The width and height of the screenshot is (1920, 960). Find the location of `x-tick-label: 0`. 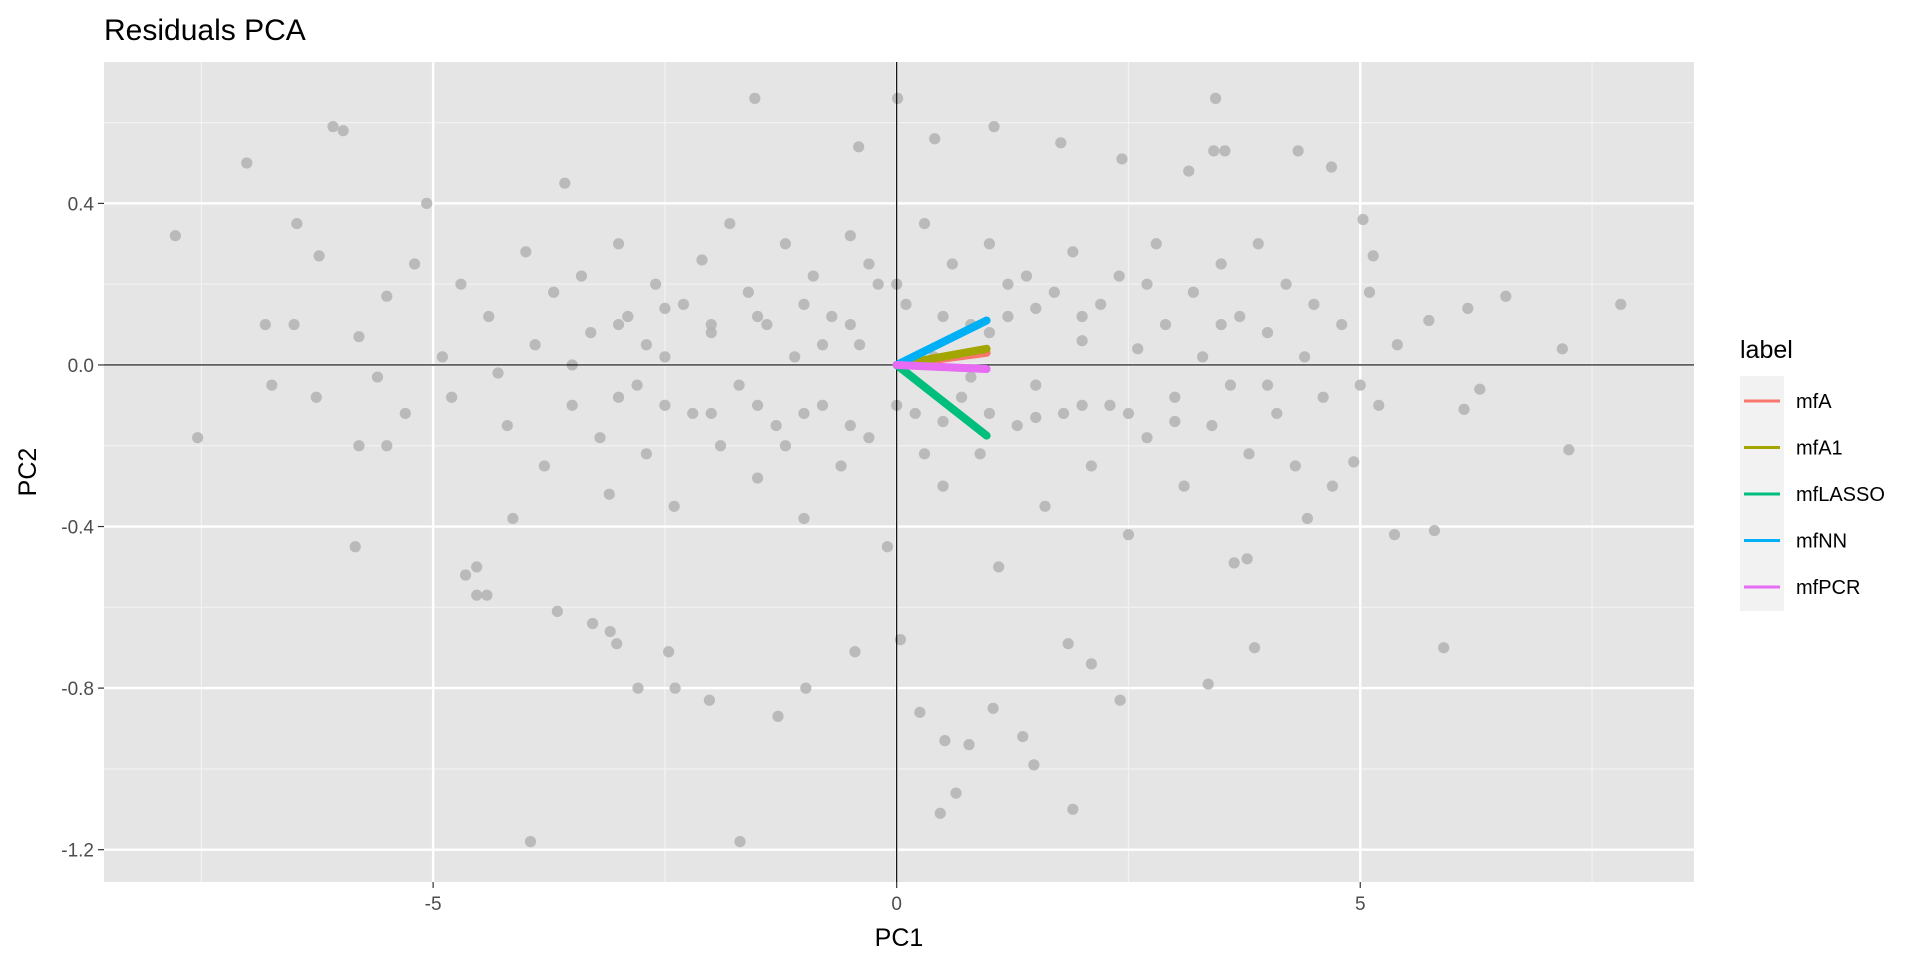

x-tick-label: 0 is located at coordinates (896, 904).